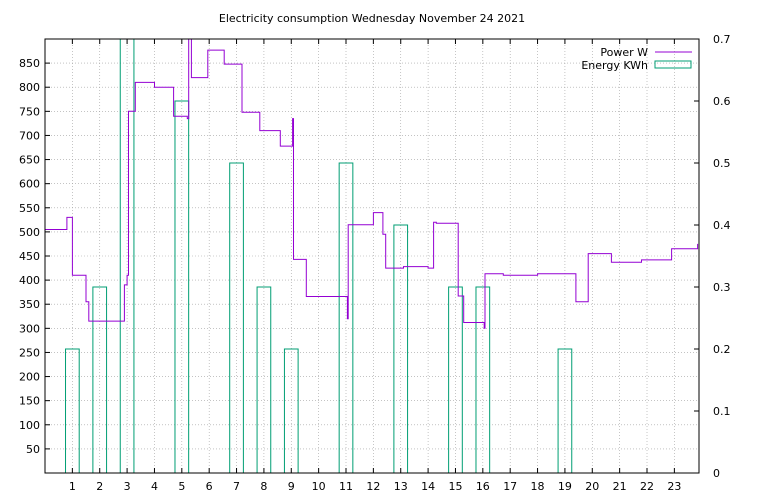  I want to click on y2-tick-label: 0.1, so click(722, 411).